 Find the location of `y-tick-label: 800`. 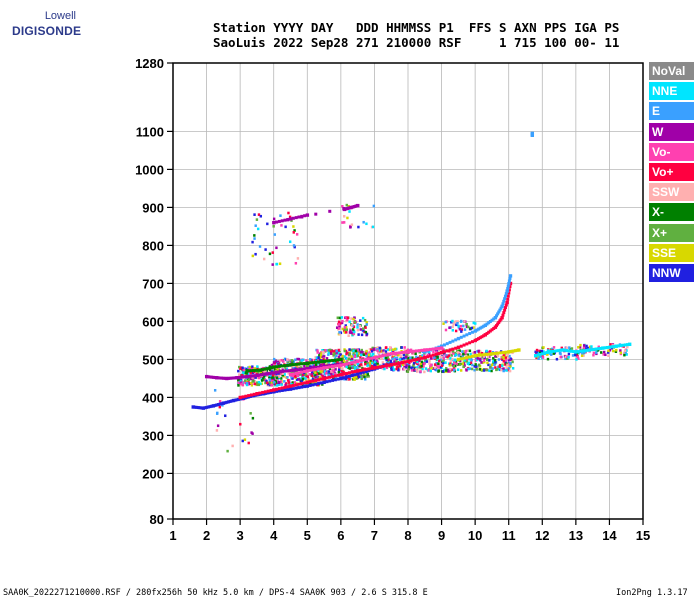

y-tick-label: 800 is located at coordinates (153, 245).